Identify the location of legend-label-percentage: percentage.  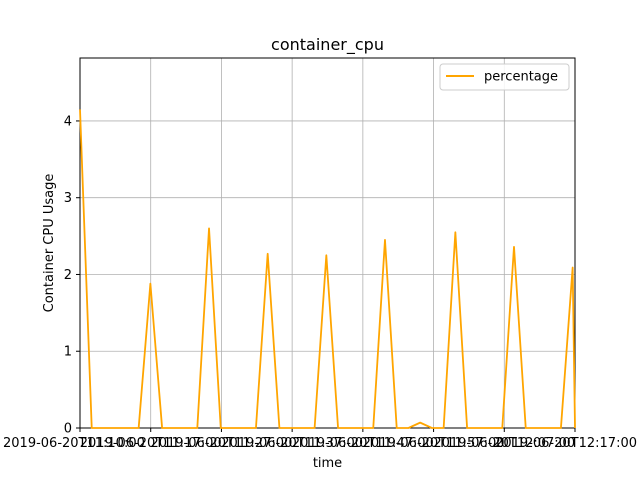
(521, 77).